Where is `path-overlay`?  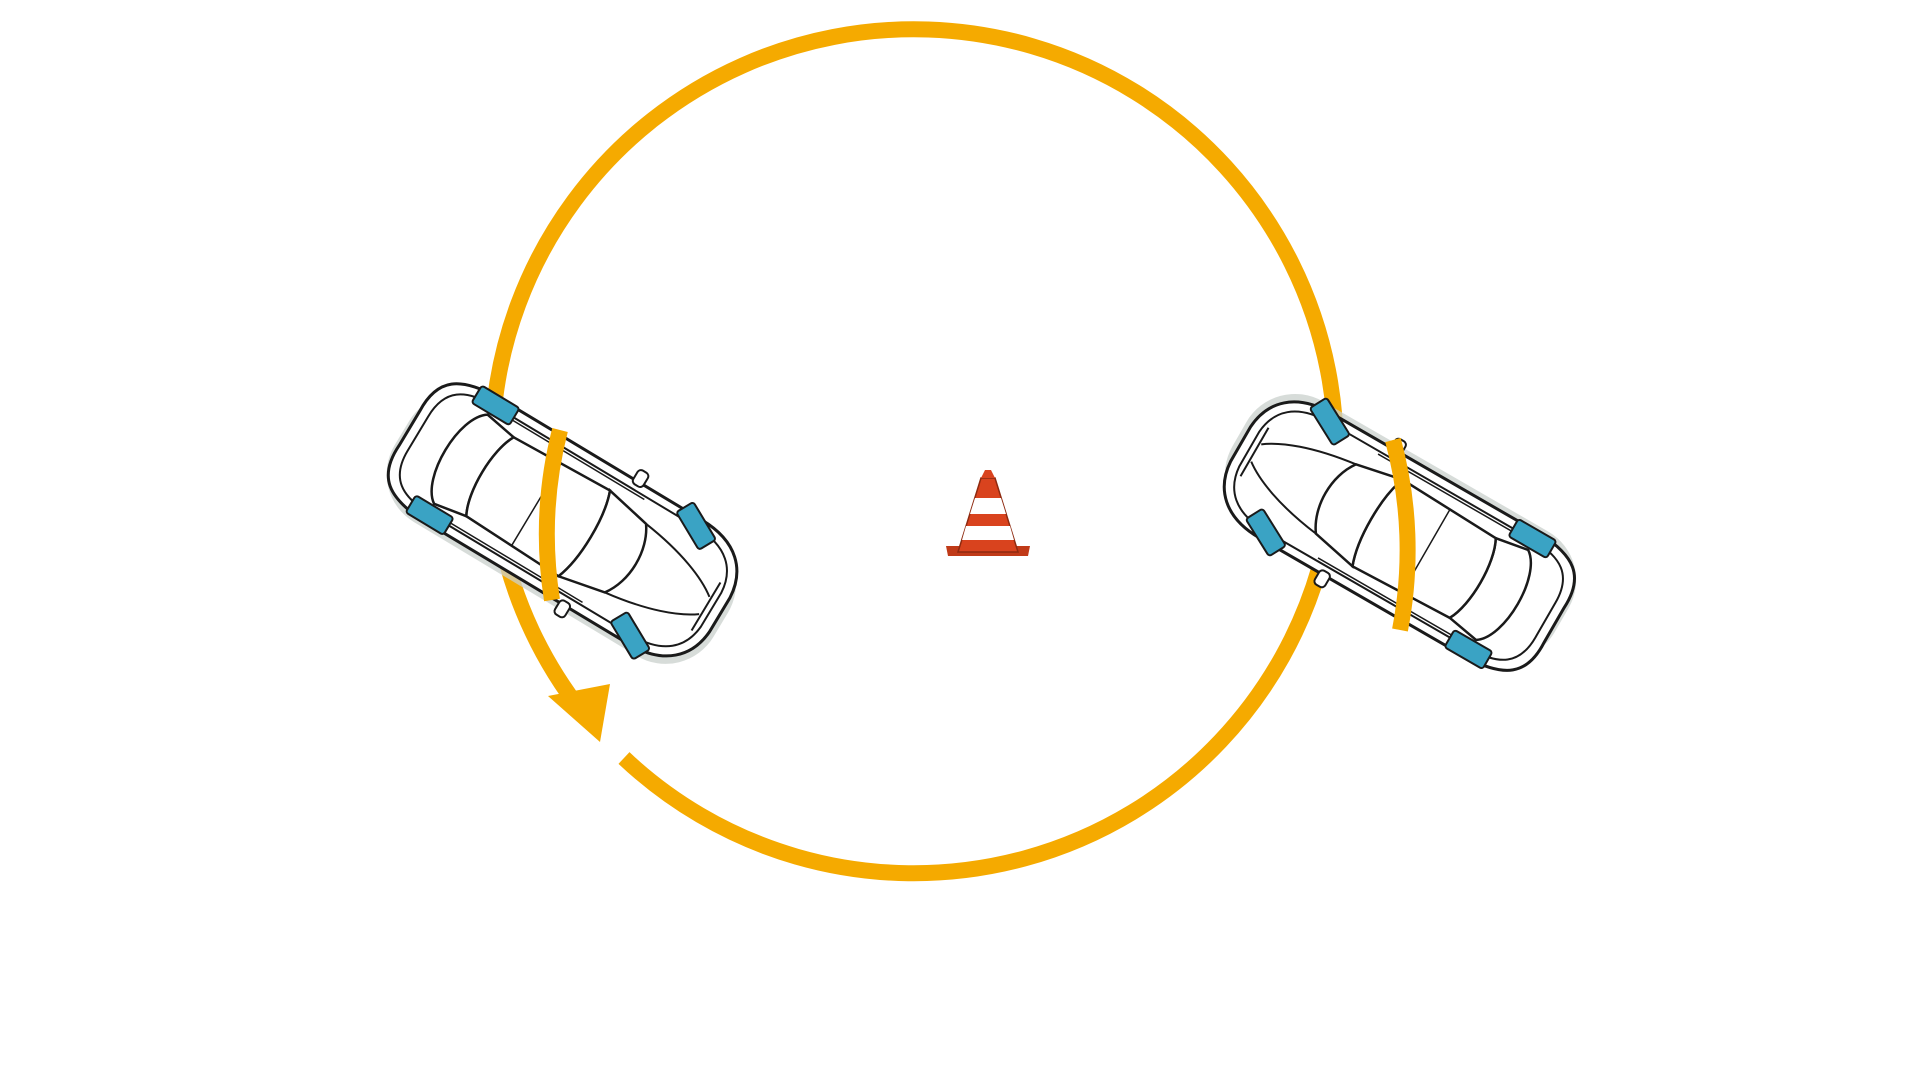
path-overlay is located at coordinates (977, 530).